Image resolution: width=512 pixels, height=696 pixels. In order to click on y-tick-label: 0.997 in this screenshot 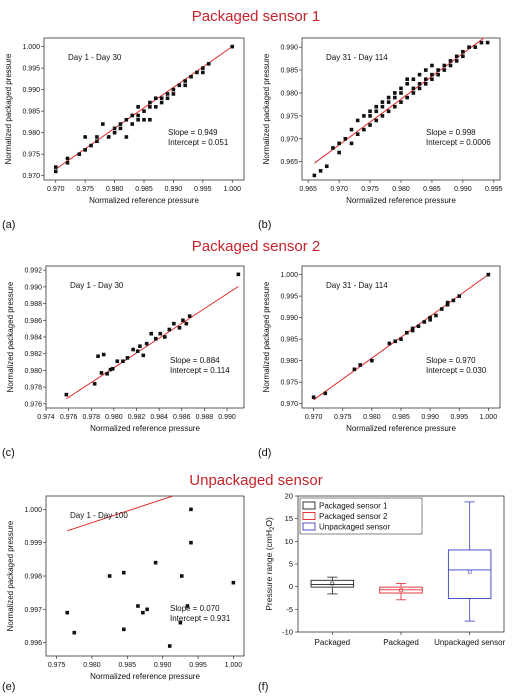, I will do `click(33, 610)`.